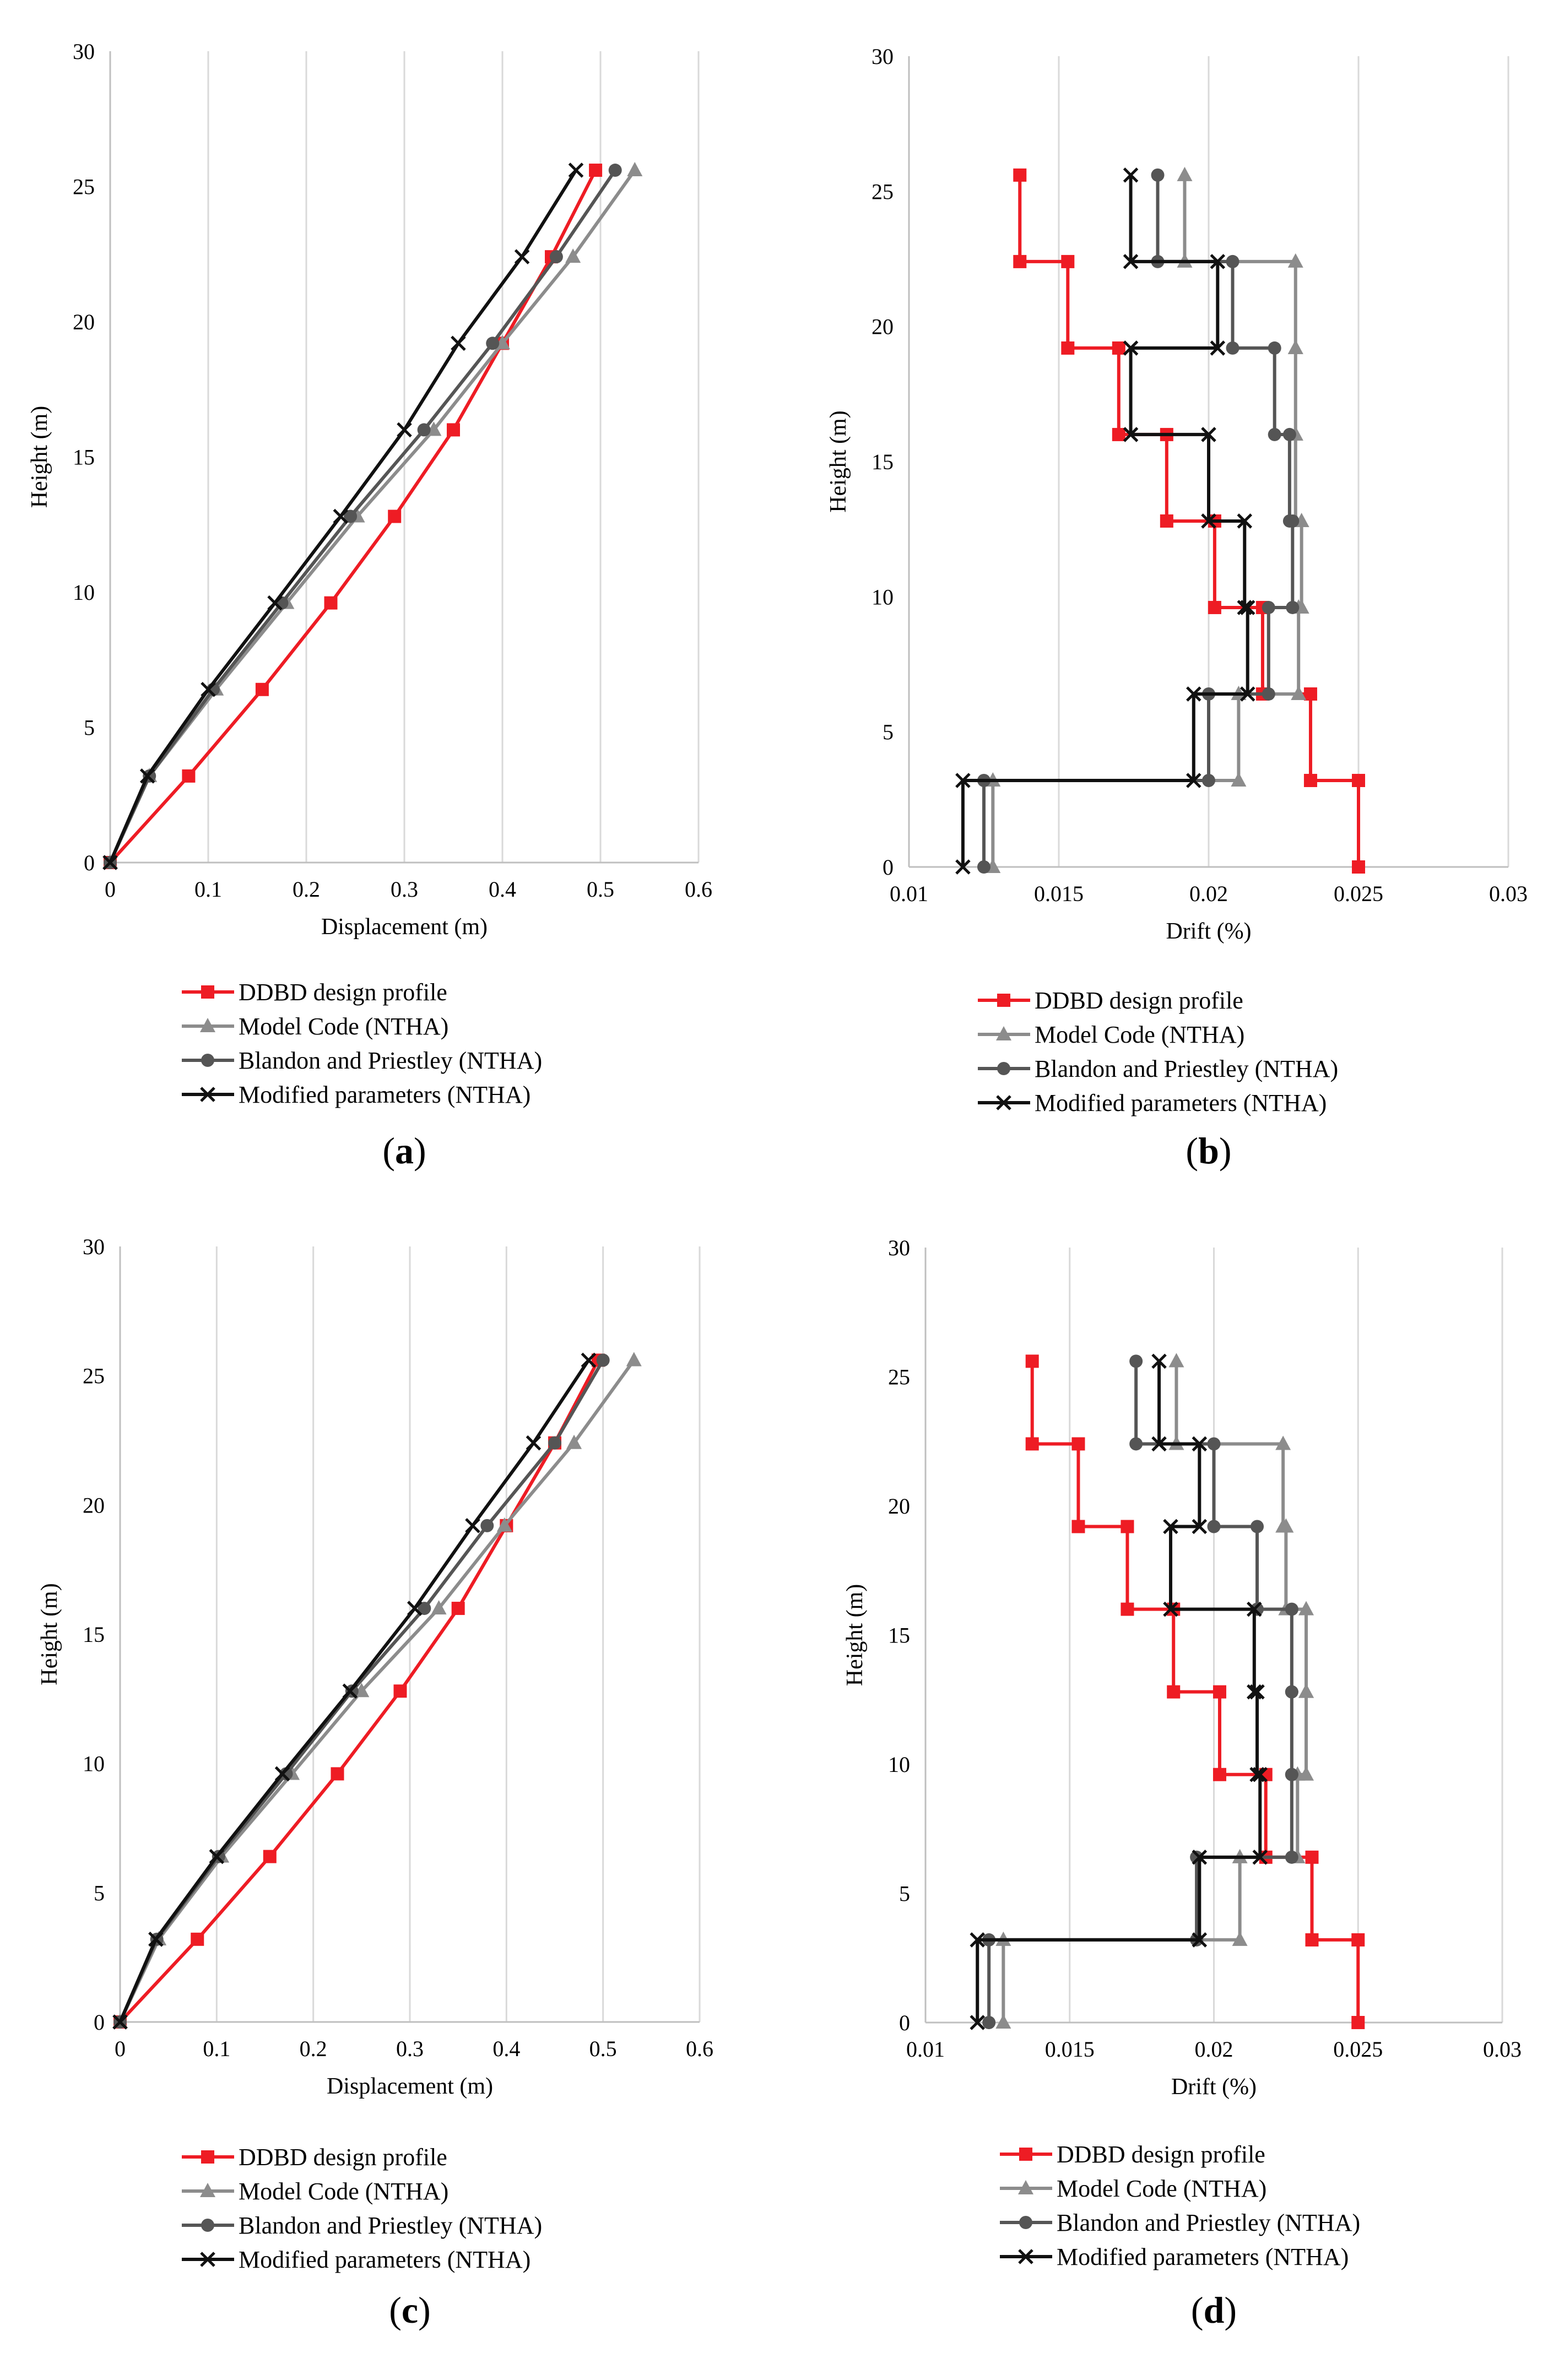 This screenshot has height=2380, width=1548. I want to click on legend-swatch-triangle, so click(208, 1025).